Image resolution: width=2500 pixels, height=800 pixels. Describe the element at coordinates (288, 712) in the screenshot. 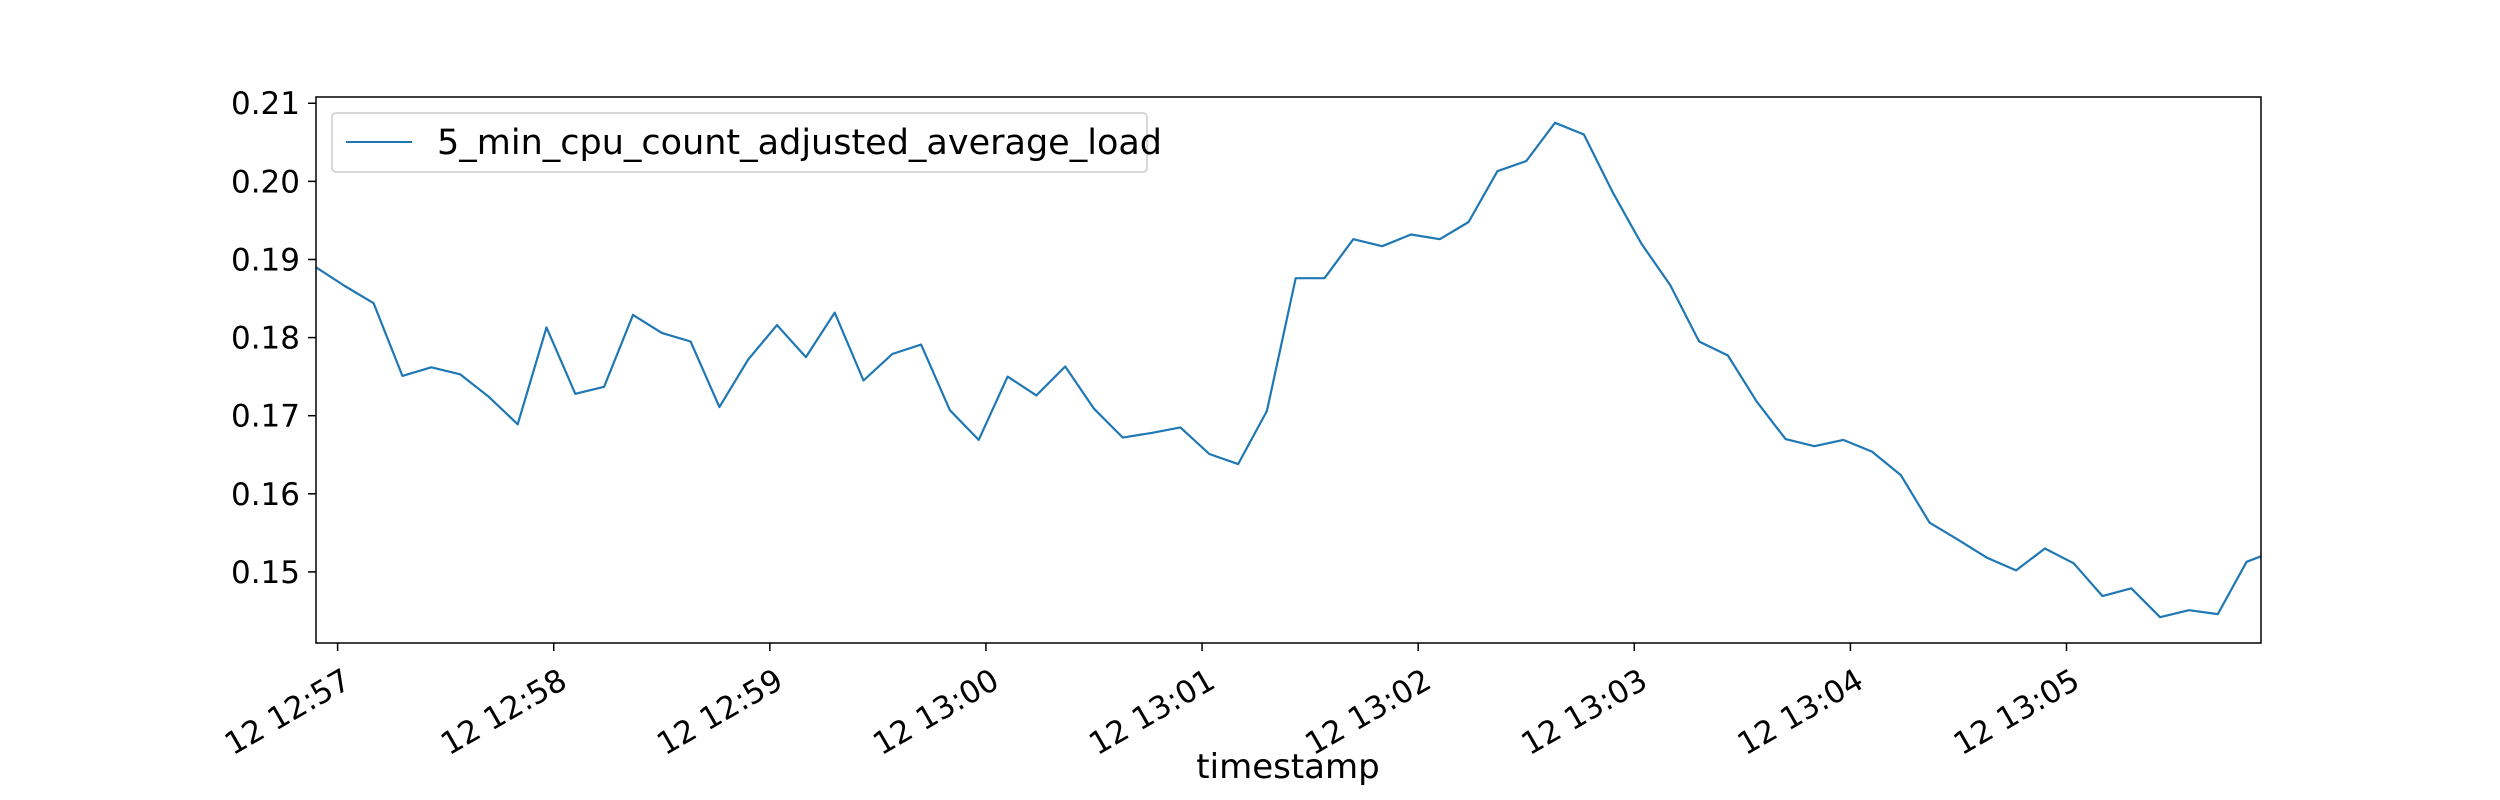

I see `x-tick-label: 12 12:57` at that location.